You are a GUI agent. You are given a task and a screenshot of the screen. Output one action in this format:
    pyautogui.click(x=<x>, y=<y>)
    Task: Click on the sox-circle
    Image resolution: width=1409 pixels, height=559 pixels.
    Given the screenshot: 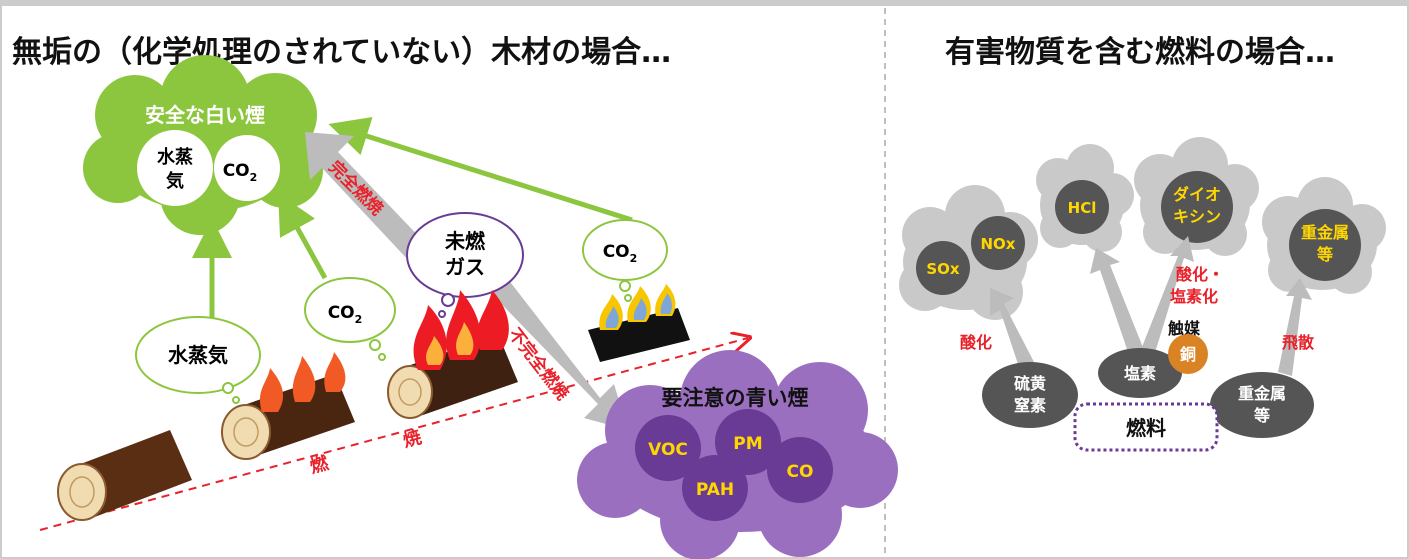 What is the action you would take?
    pyautogui.click(x=943, y=268)
    